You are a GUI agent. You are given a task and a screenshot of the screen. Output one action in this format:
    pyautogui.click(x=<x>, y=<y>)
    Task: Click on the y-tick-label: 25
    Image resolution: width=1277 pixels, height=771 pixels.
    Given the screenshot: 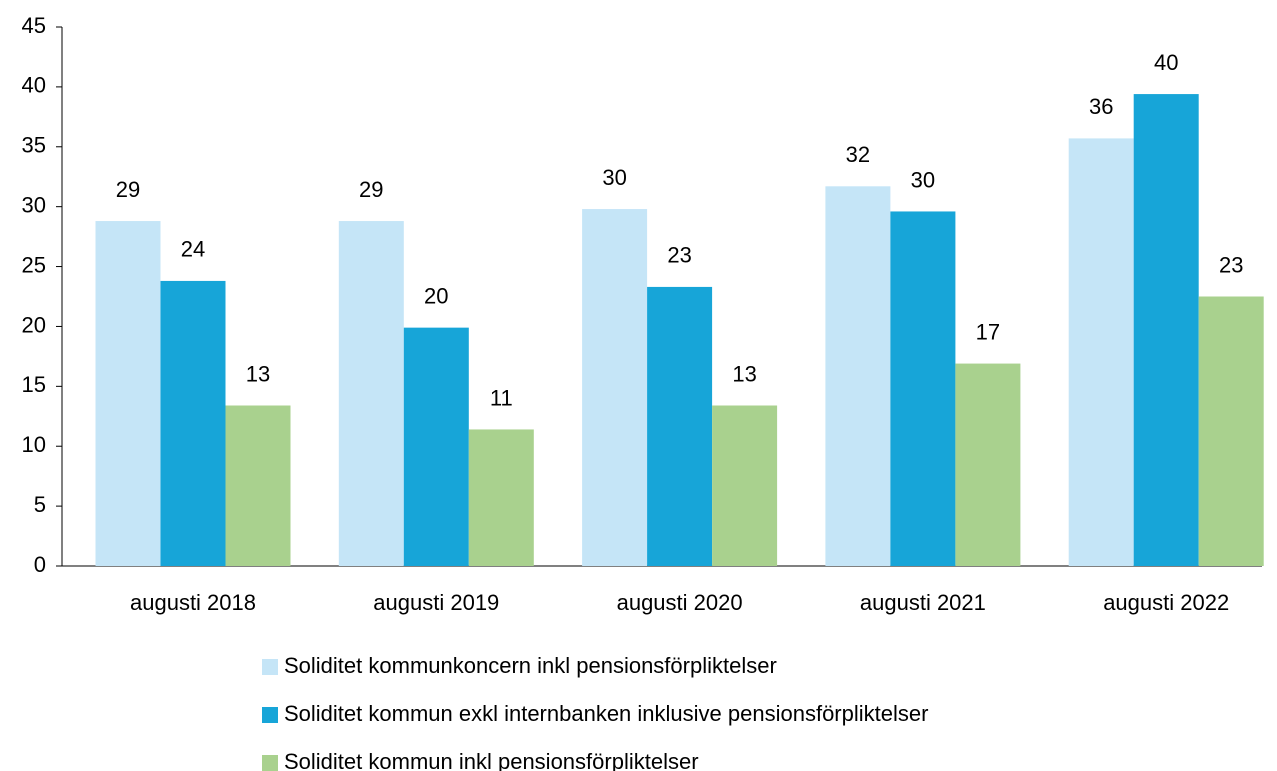 What is the action you would take?
    pyautogui.click(x=34, y=264)
    